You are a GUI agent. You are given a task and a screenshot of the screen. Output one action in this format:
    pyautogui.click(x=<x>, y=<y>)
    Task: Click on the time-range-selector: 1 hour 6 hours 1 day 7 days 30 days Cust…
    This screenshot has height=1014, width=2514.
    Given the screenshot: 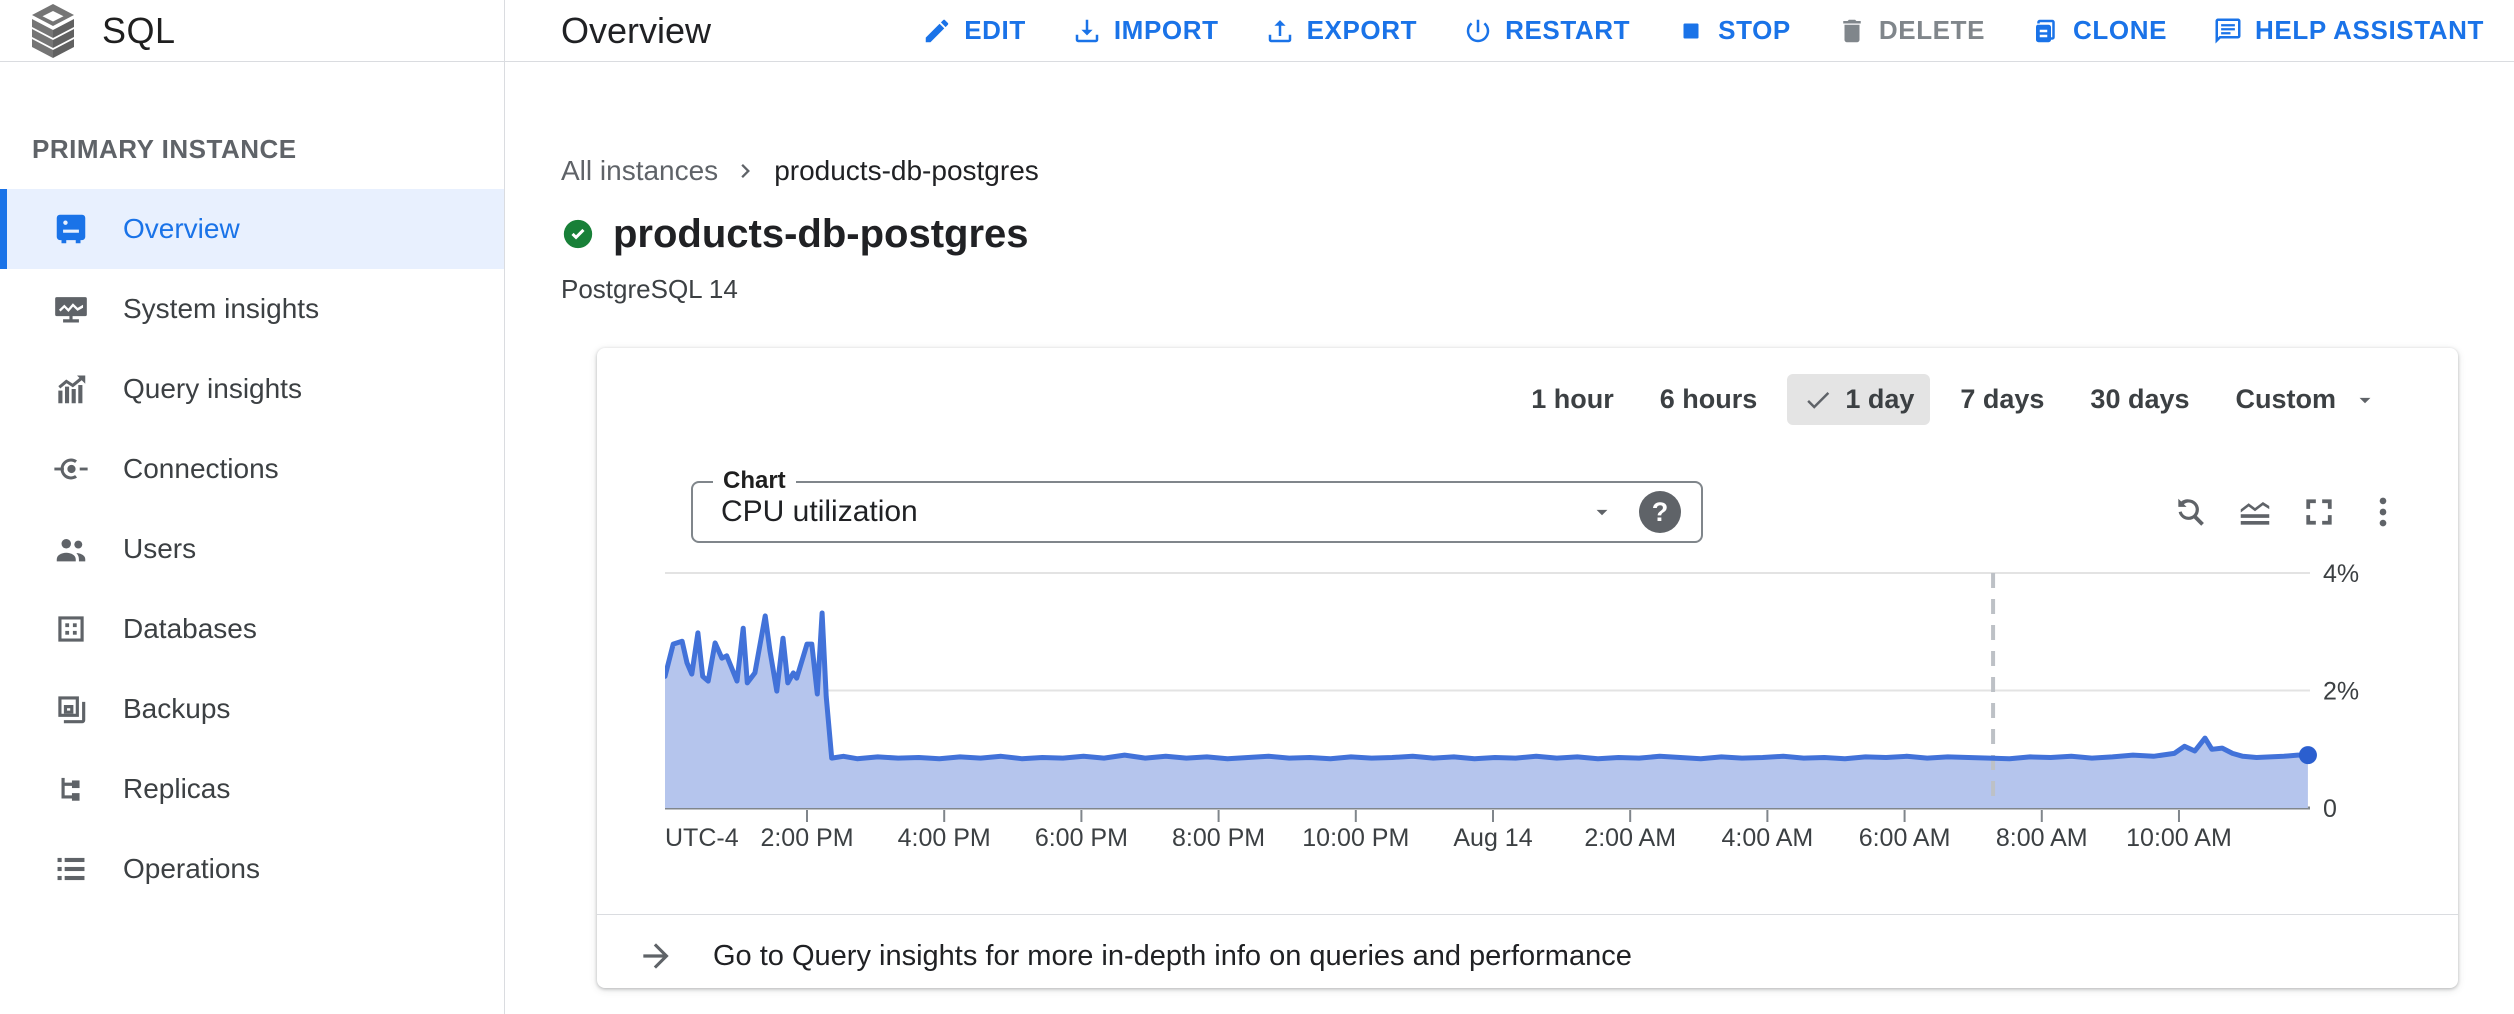 What is the action you would take?
    pyautogui.click(x=1527, y=386)
    